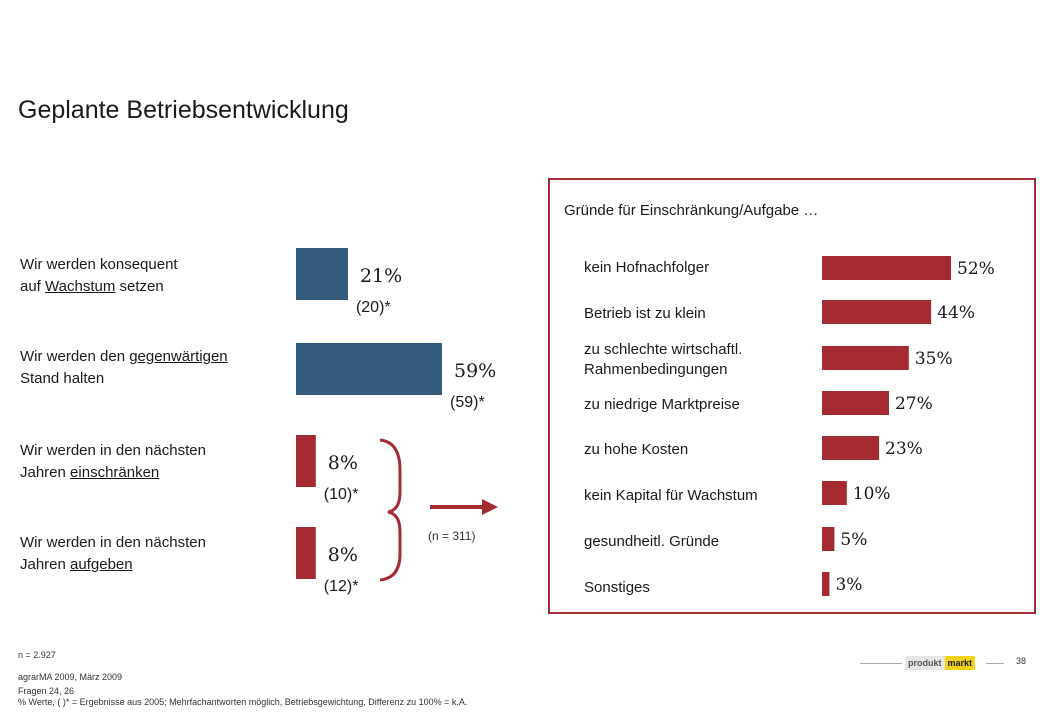  I want to click on bar-previous-label-0: (20)*, so click(373, 307).